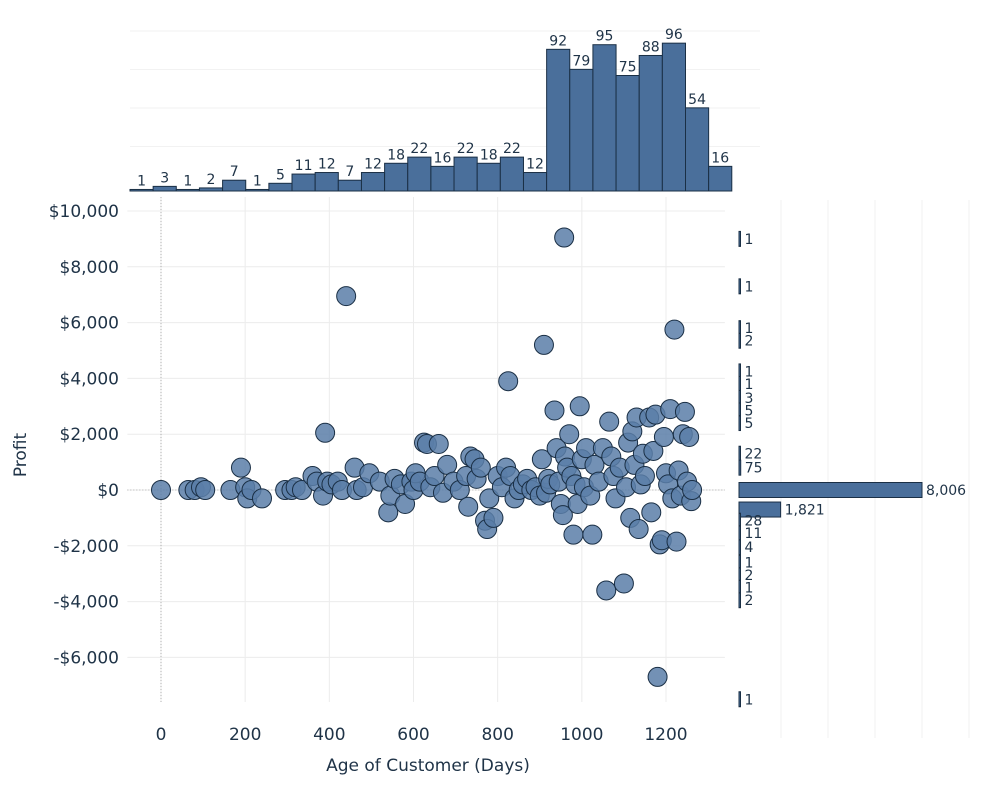 The image size is (992, 785). What do you see at coordinates (86, 658) in the screenshot?
I see `y-tick-label: -$6,000` at bounding box center [86, 658].